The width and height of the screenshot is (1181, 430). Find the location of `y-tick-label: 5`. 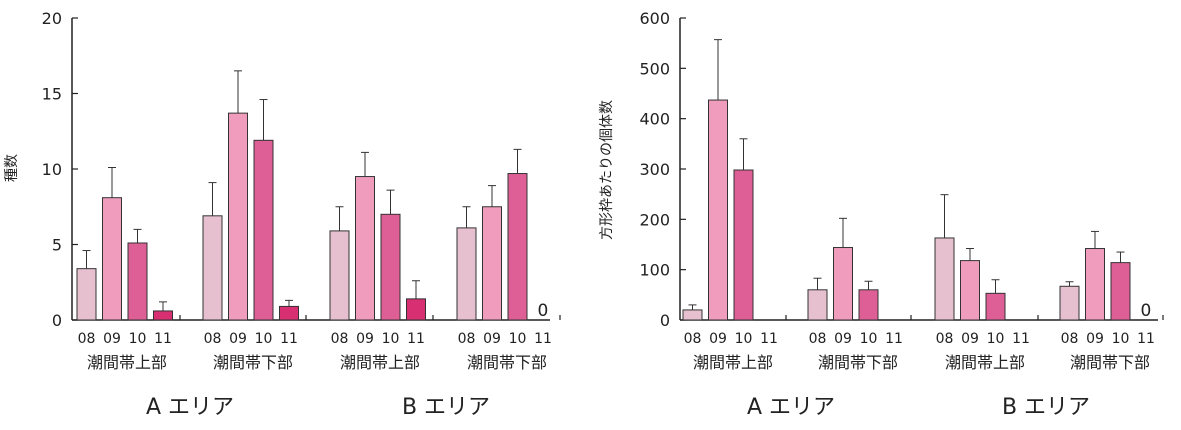

y-tick-label: 5 is located at coordinates (57, 245).